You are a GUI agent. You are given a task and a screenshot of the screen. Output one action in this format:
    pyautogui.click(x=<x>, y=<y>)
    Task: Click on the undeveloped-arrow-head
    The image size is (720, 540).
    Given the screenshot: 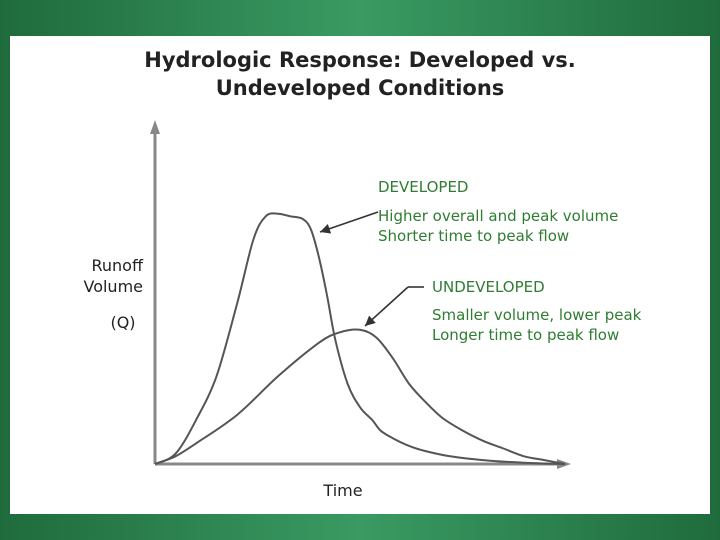 What is the action you would take?
    pyautogui.click(x=370, y=320)
    